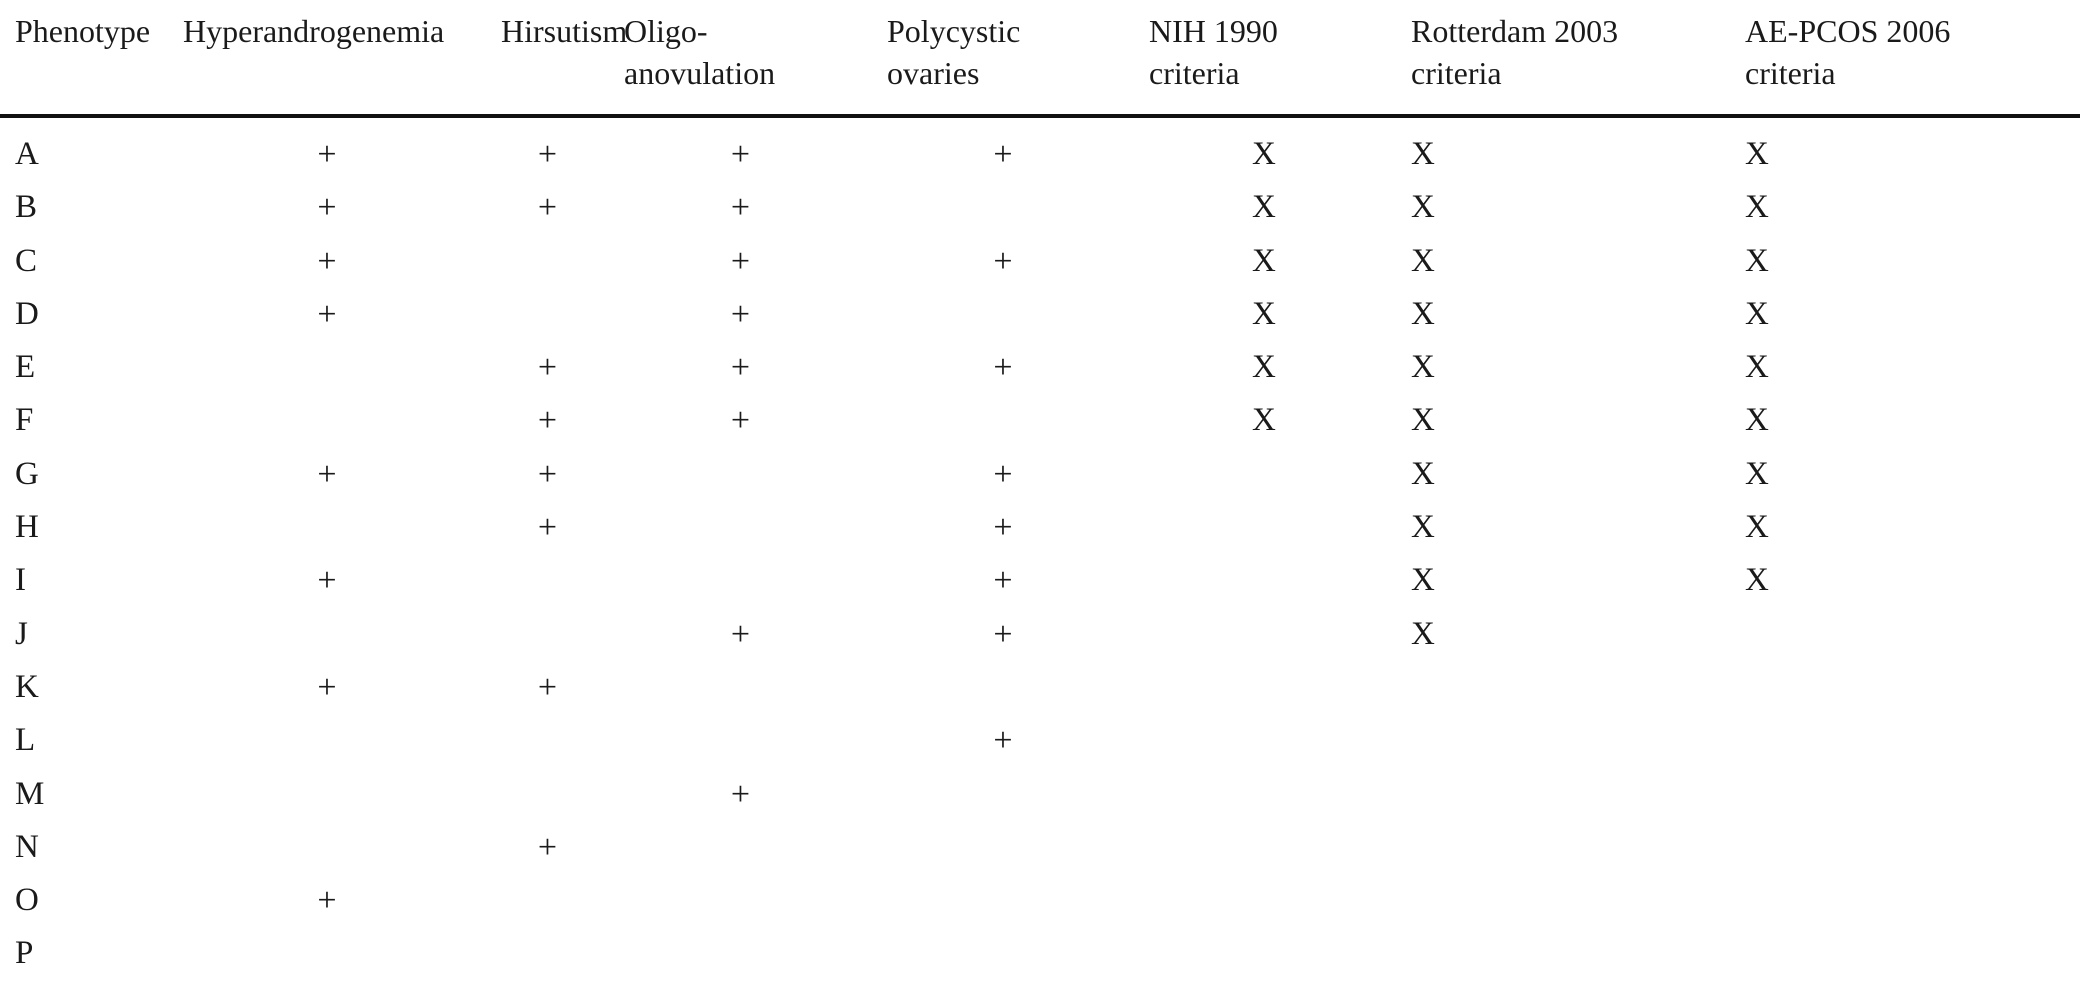 The height and width of the screenshot is (992, 2080). What do you see at coordinates (21, 633) in the screenshot?
I see `cell-phenotype: J` at bounding box center [21, 633].